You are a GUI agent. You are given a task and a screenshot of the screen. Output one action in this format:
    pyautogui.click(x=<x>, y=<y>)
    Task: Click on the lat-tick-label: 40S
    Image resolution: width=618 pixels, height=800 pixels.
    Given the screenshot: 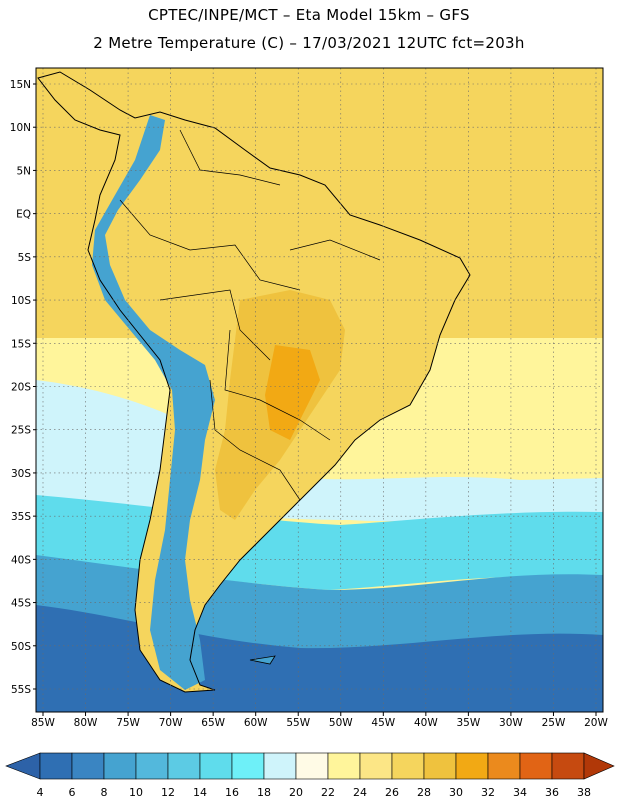 What is the action you would take?
    pyautogui.click(x=21, y=560)
    